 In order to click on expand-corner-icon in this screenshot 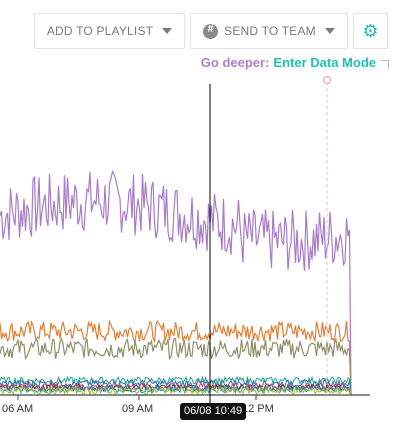, I will do `click(385, 64)`.